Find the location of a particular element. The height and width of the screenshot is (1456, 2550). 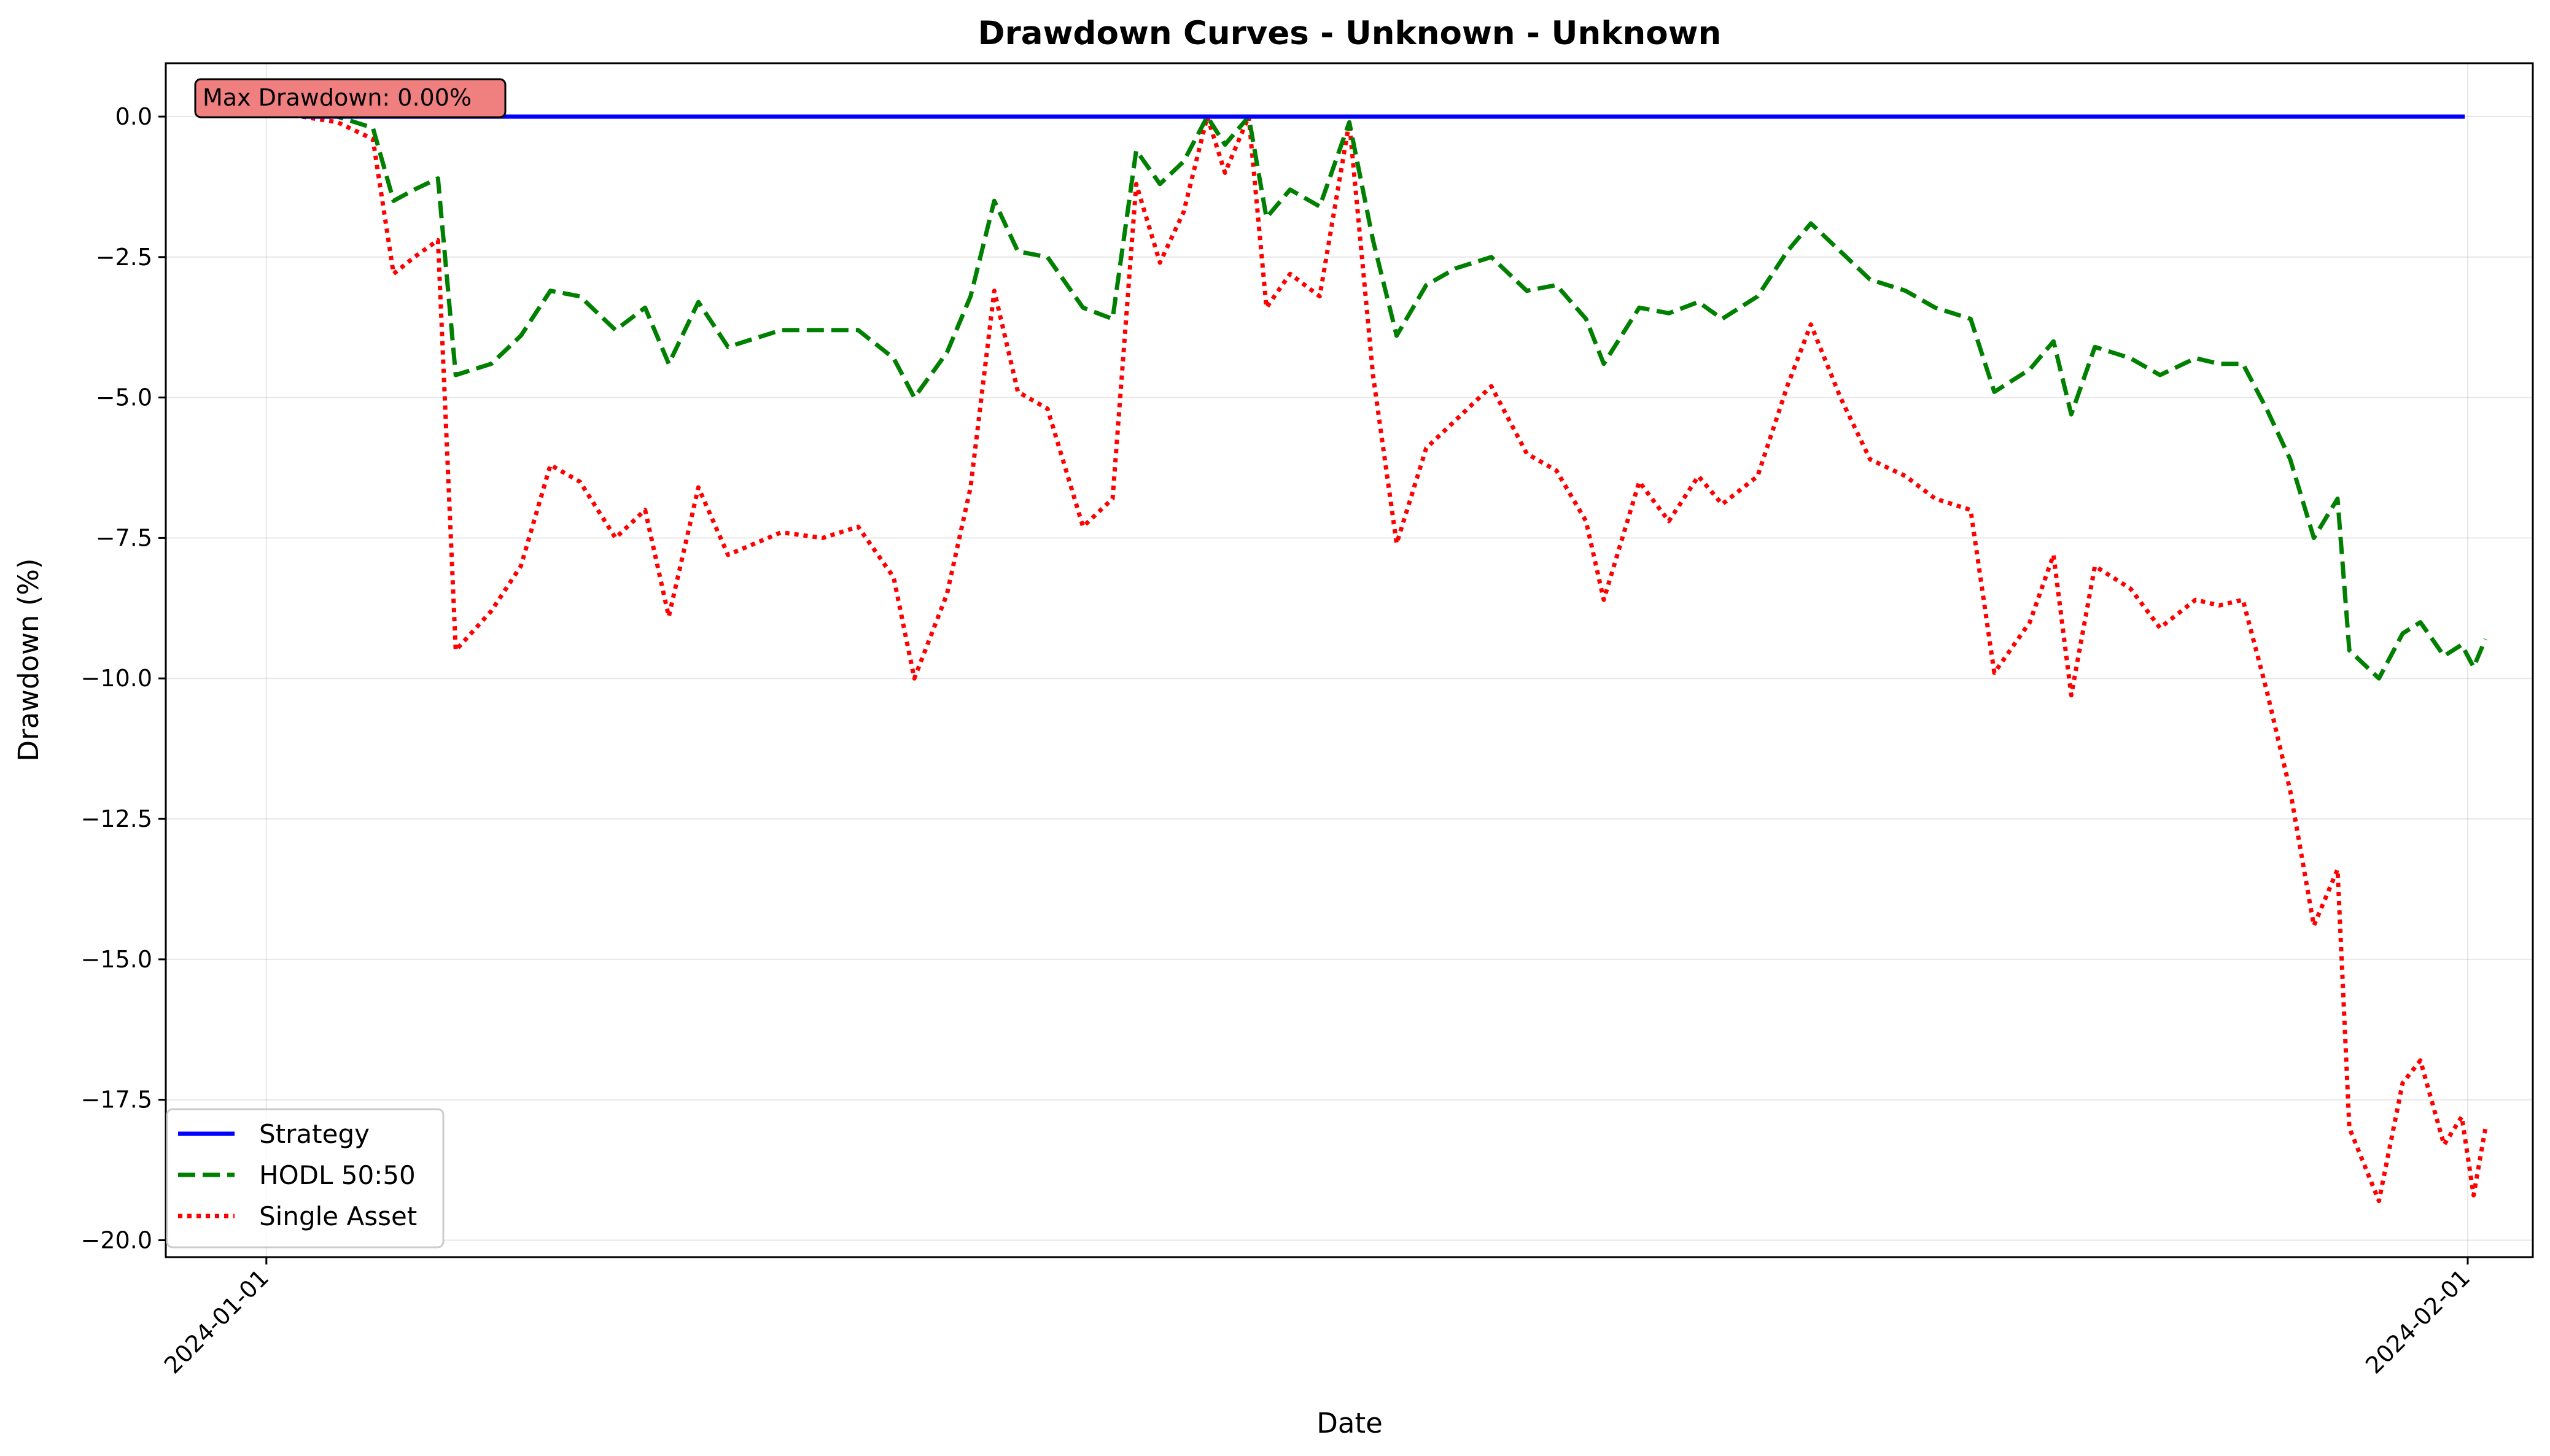

legend-label-hodl: HODL 50:50 is located at coordinates (337, 1175).